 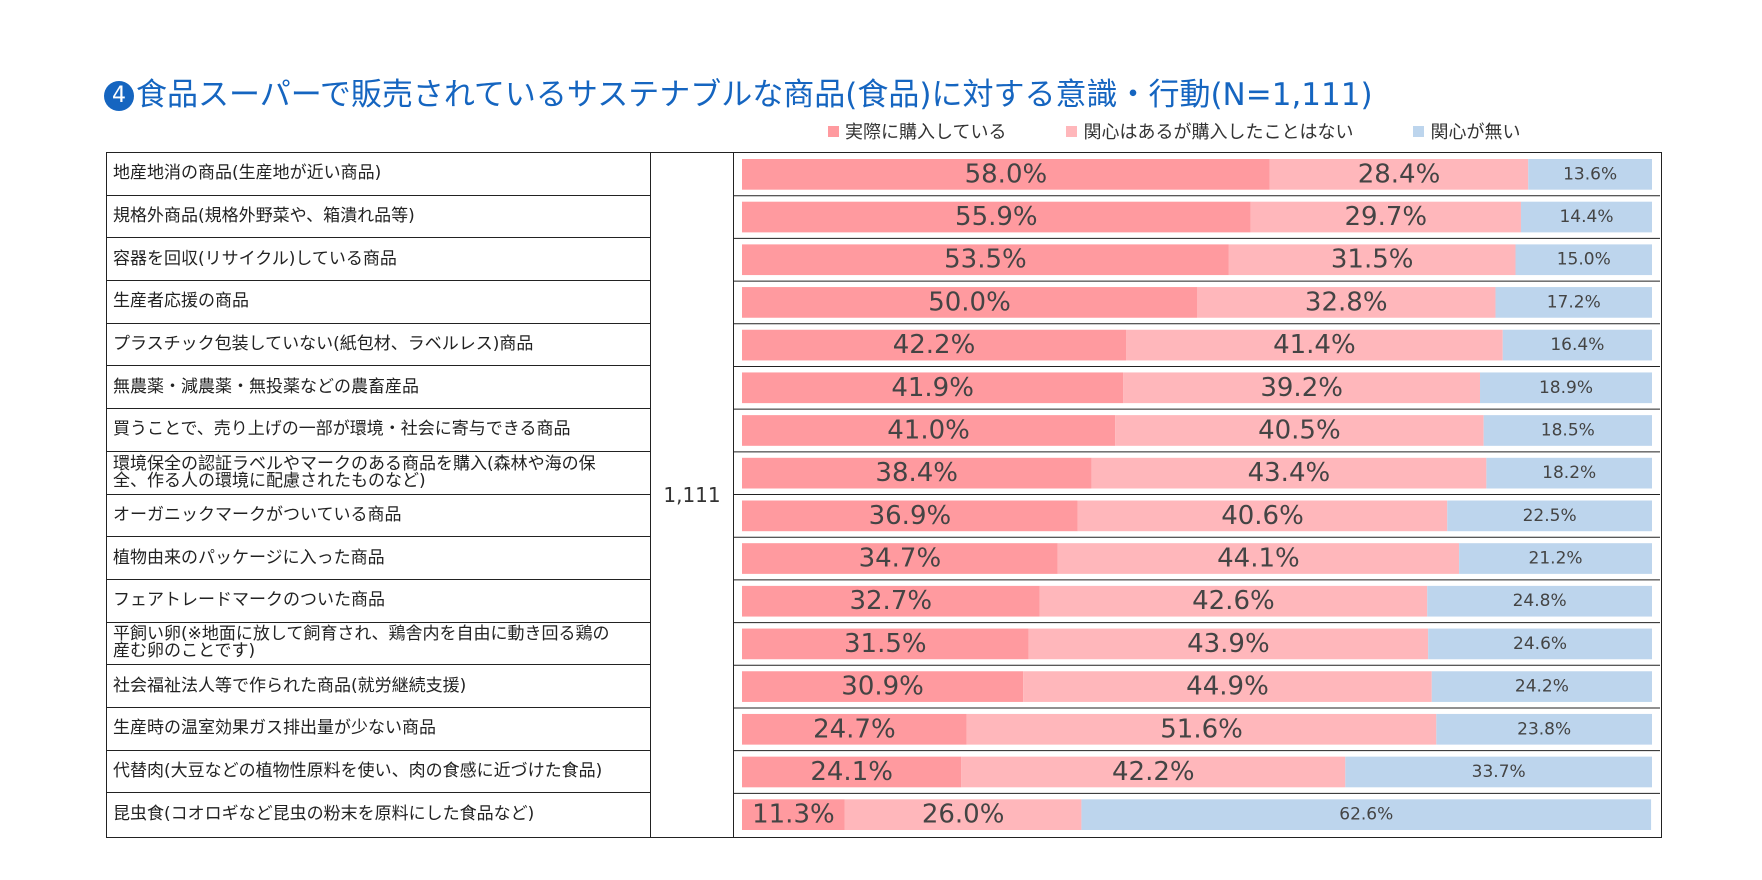 I want to click on data-label: 44.1%, so click(x=1258, y=559).